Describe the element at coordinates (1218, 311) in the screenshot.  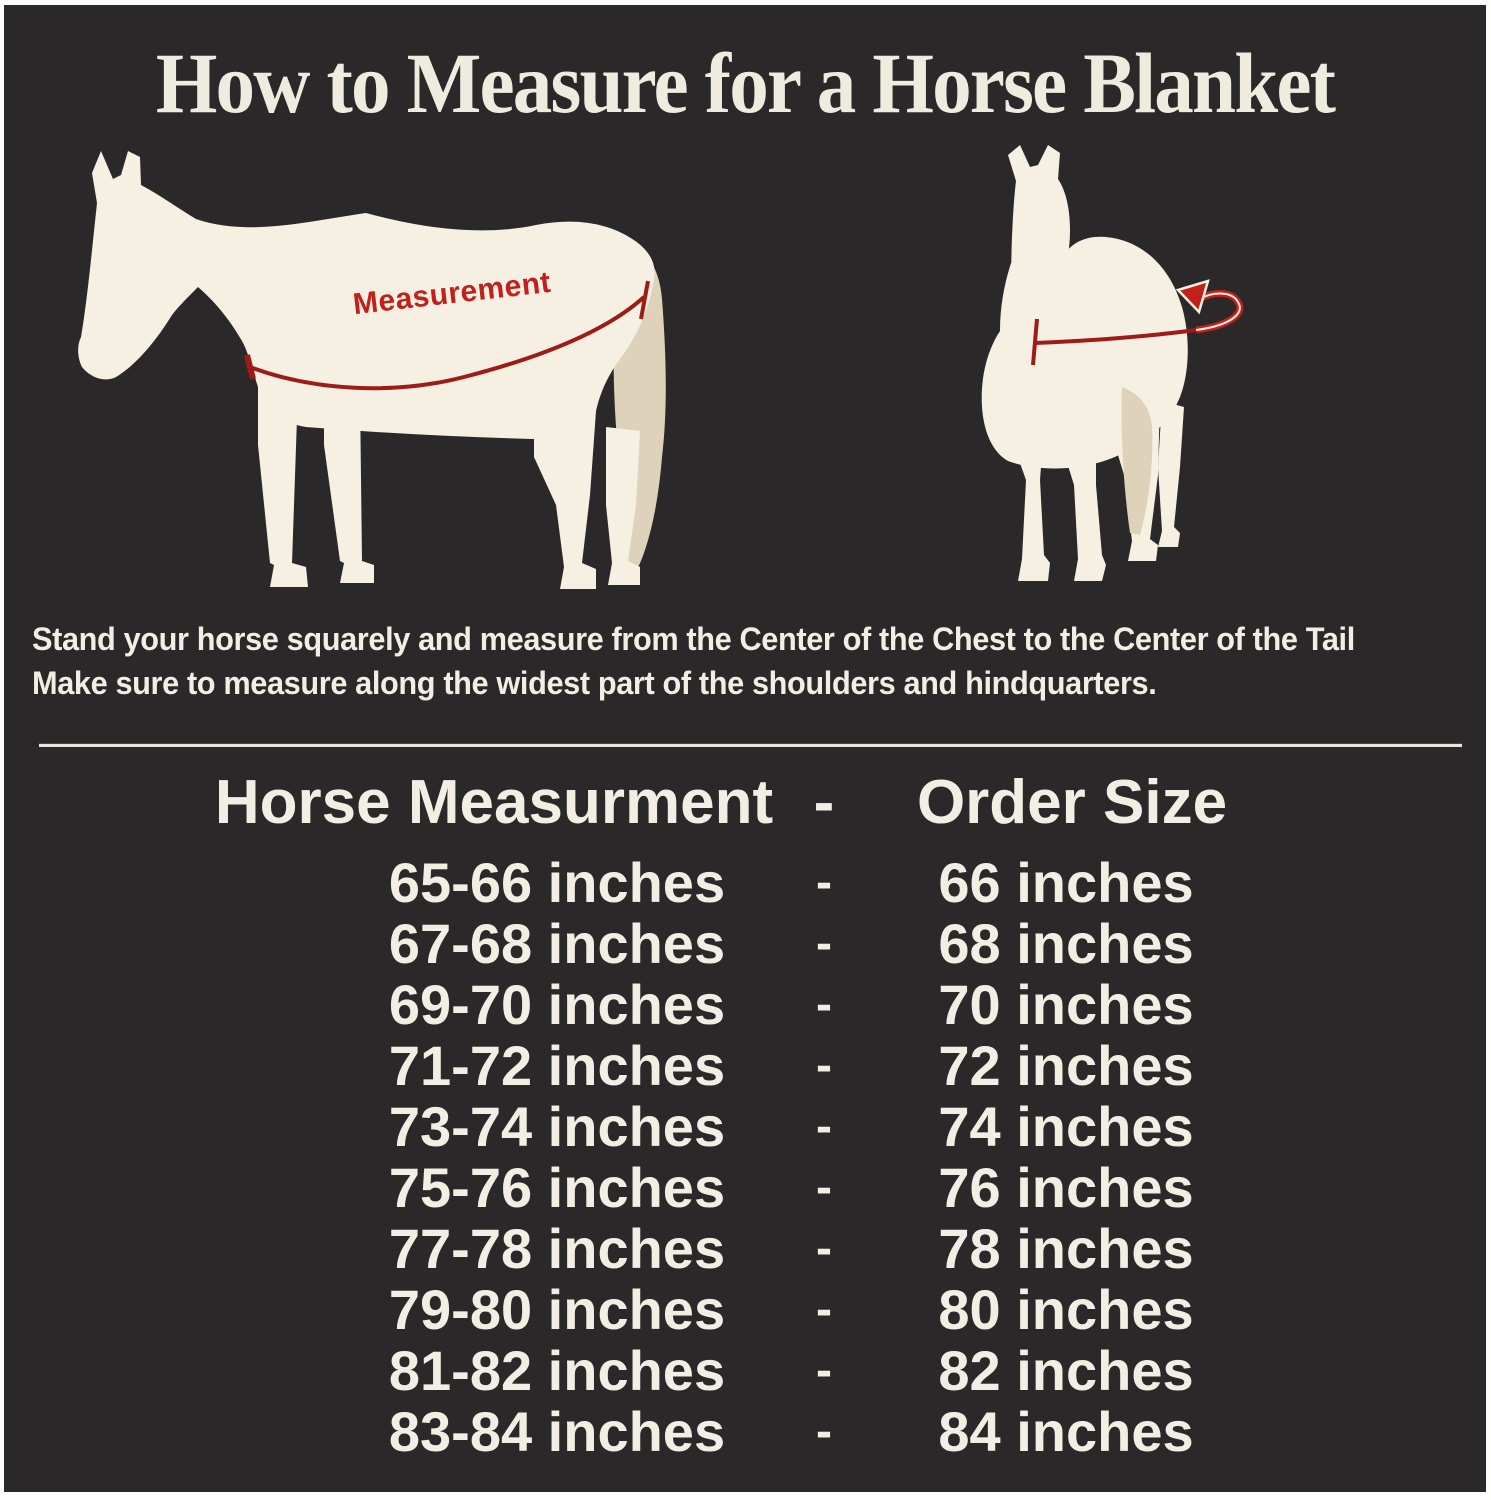
I see `measure-loop-core` at that location.